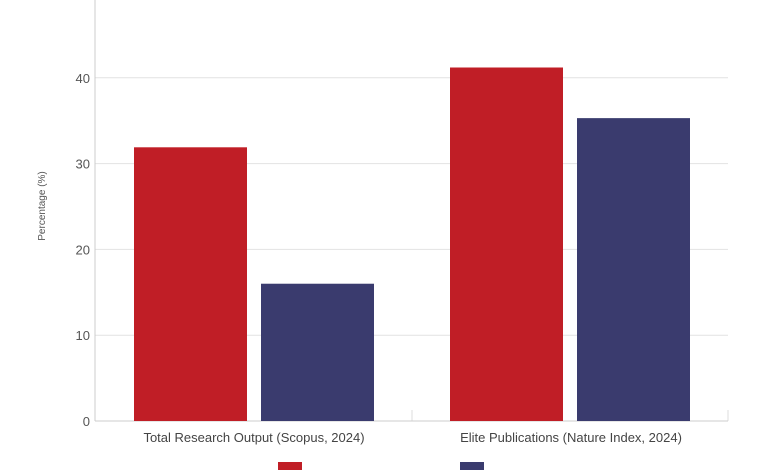 This screenshot has height=470, width=780. I want to click on y-tick-label: 20, so click(83, 249).